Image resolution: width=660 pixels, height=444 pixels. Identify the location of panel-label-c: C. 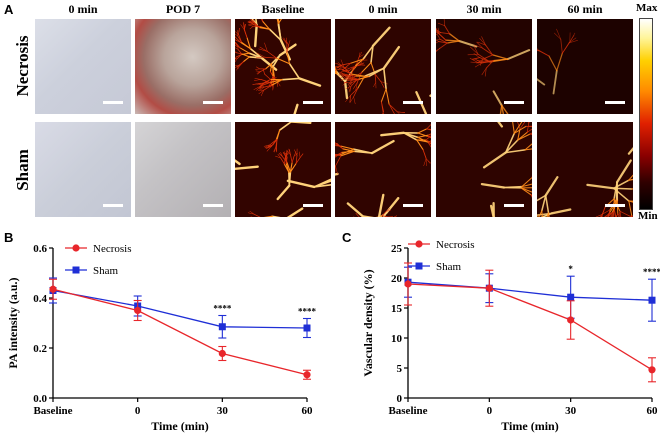
(347, 237).